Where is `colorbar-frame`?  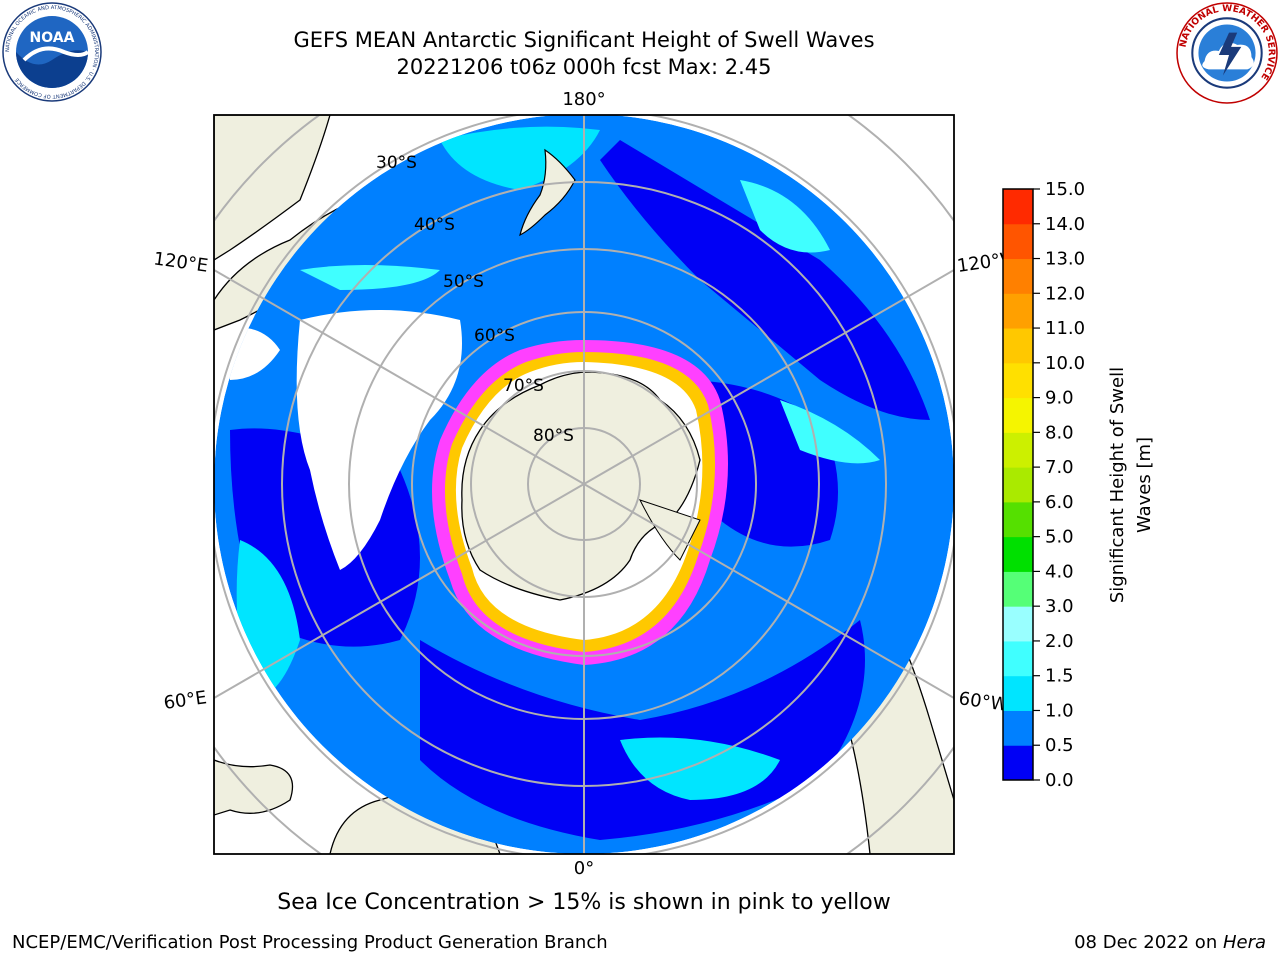
colorbar-frame is located at coordinates (1018, 484).